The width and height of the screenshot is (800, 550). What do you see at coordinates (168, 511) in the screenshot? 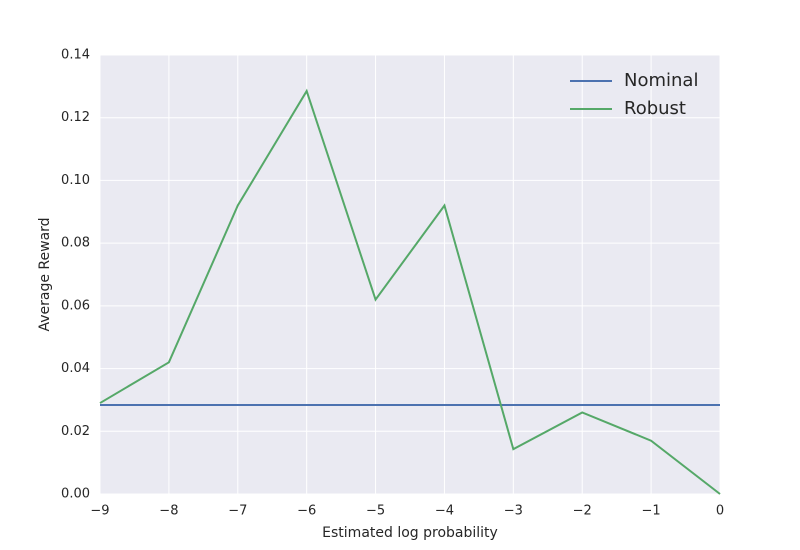
I see `x-tick-label: −8` at bounding box center [168, 511].